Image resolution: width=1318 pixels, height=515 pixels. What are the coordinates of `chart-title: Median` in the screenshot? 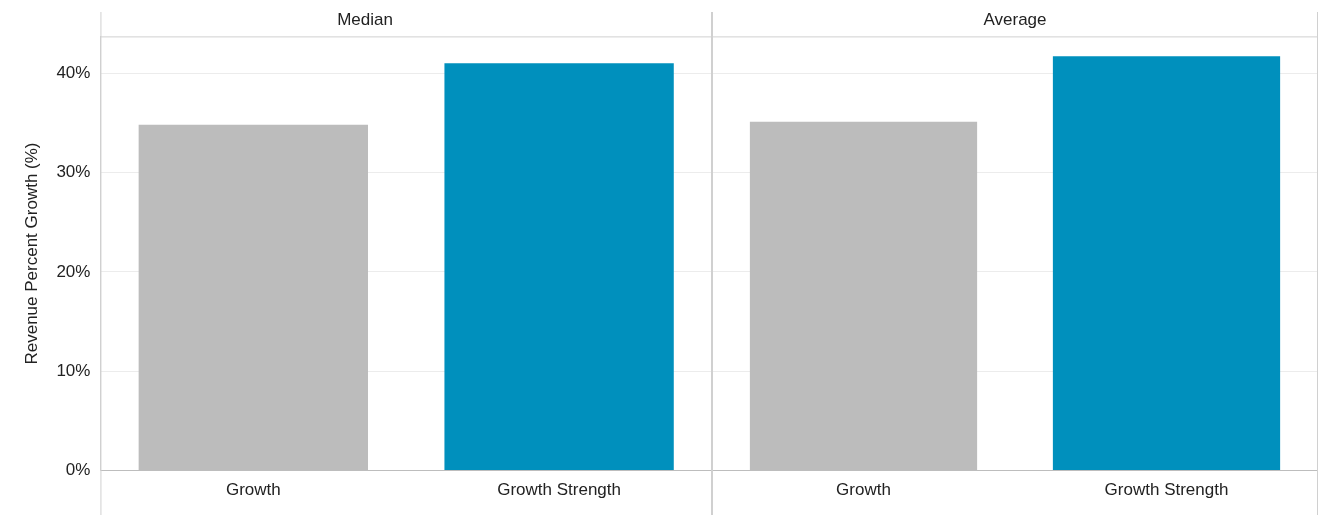 It's located at (365, 19).